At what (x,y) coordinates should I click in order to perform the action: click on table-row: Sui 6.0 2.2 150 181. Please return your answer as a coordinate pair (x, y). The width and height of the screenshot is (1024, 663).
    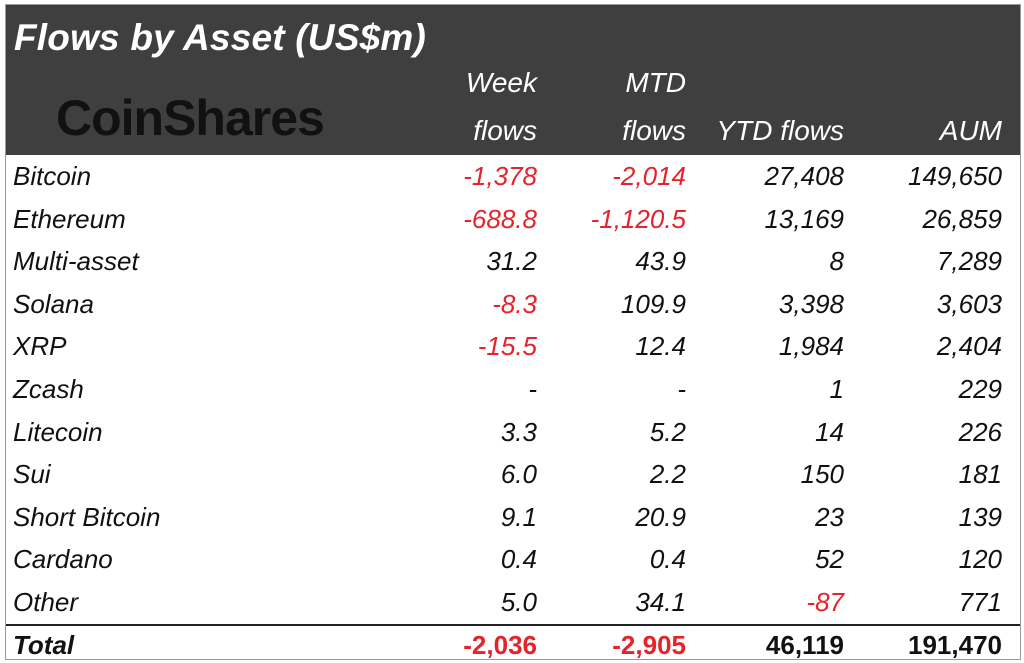
    Looking at the image, I should click on (513, 474).